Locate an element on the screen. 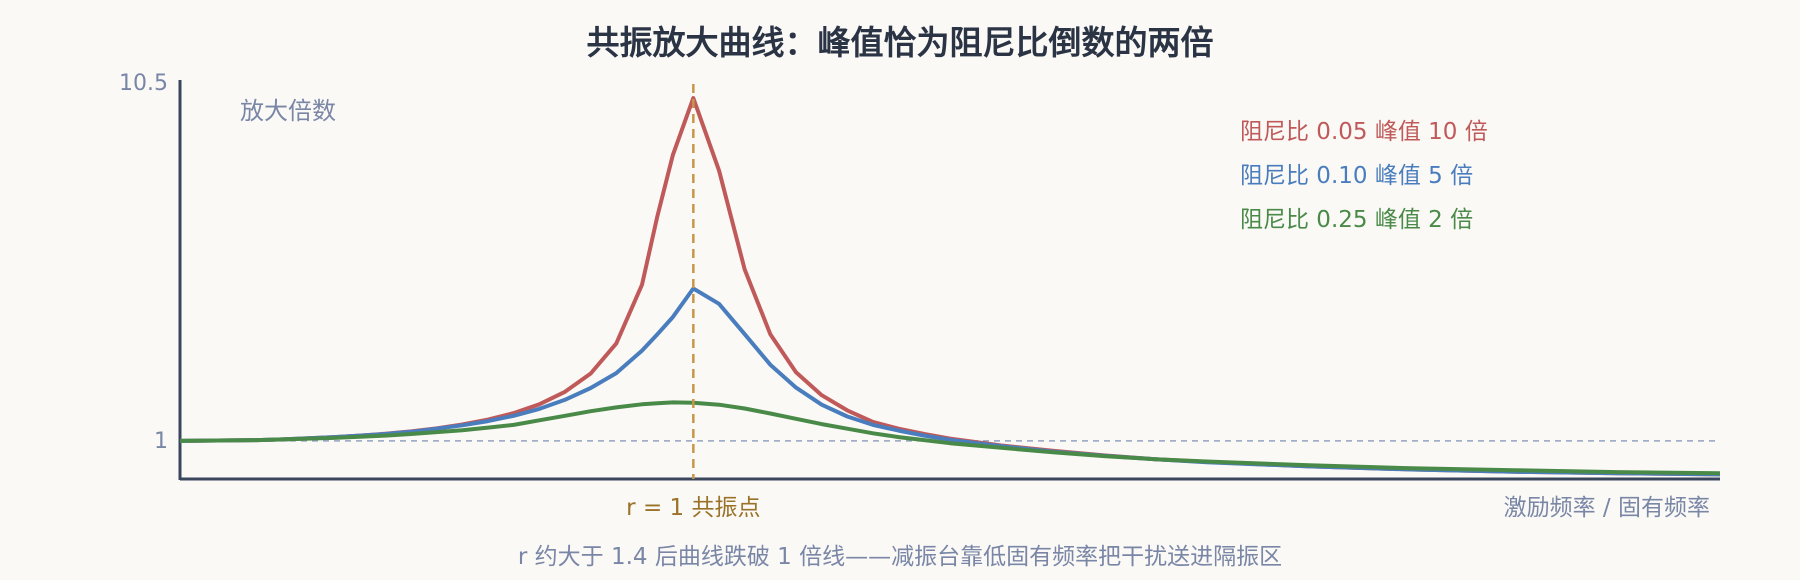  y-tick-ref: 1 is located at coordinates (161, 441).